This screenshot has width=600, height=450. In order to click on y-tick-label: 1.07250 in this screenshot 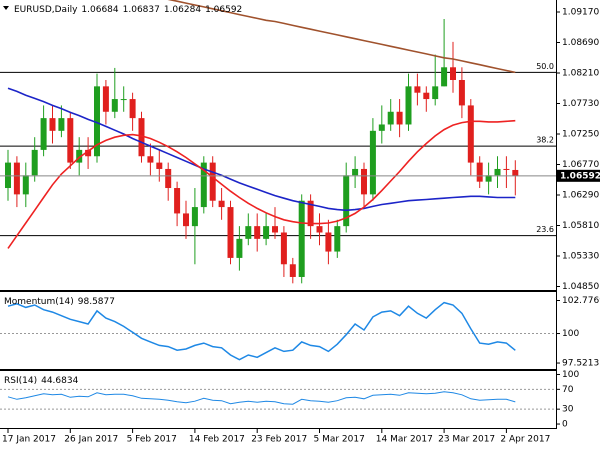, I will do `click(580, 135)`.